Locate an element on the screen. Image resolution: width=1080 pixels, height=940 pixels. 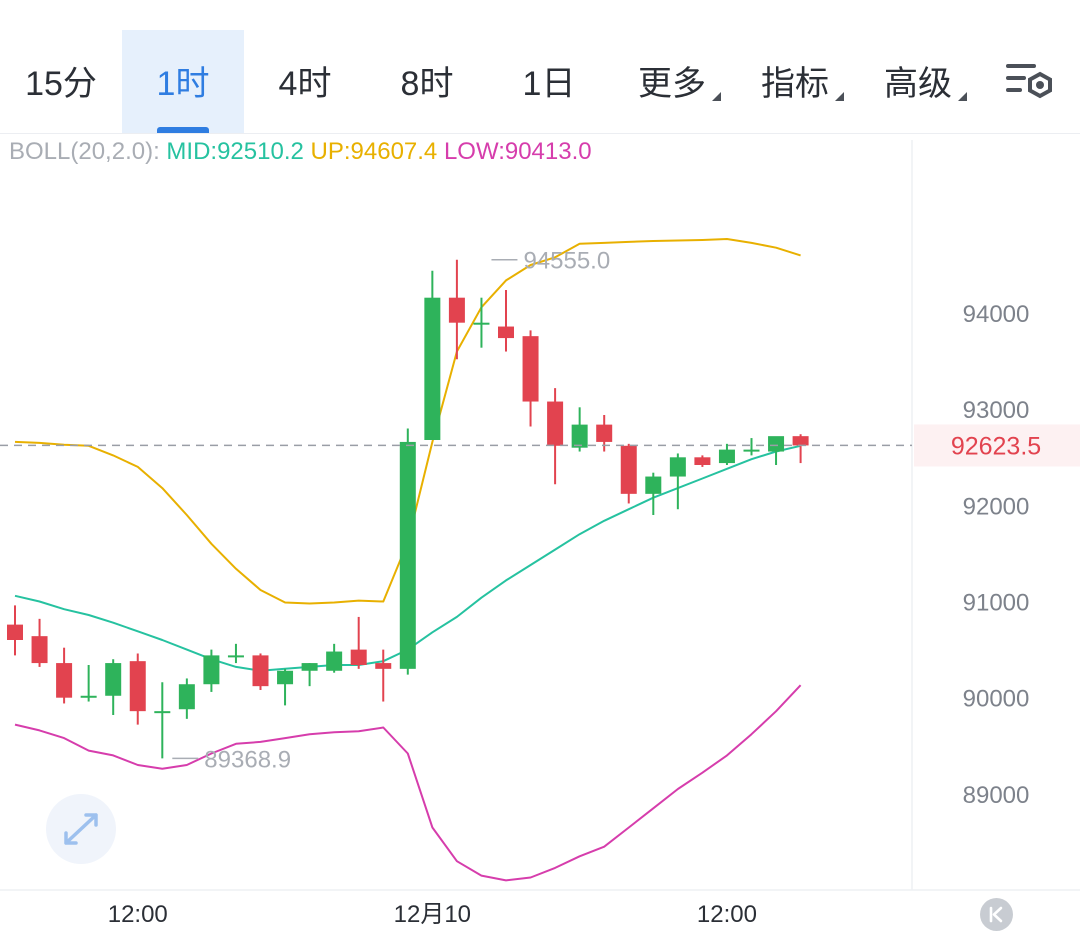
last-price-label-bg is located at coordinates (997, 445).